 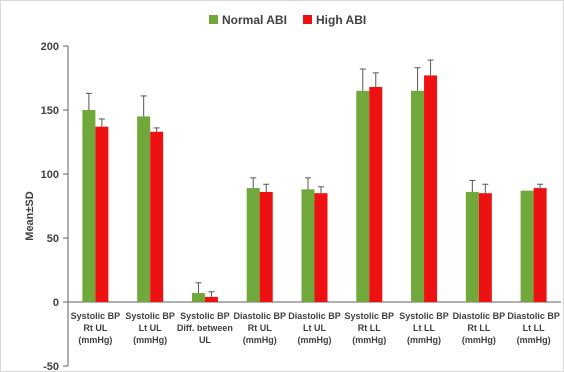 What do you see at coordinates (50, 111) in the screenshot?
I see `y-tick-label: 150` at bounding box center [50, 111].